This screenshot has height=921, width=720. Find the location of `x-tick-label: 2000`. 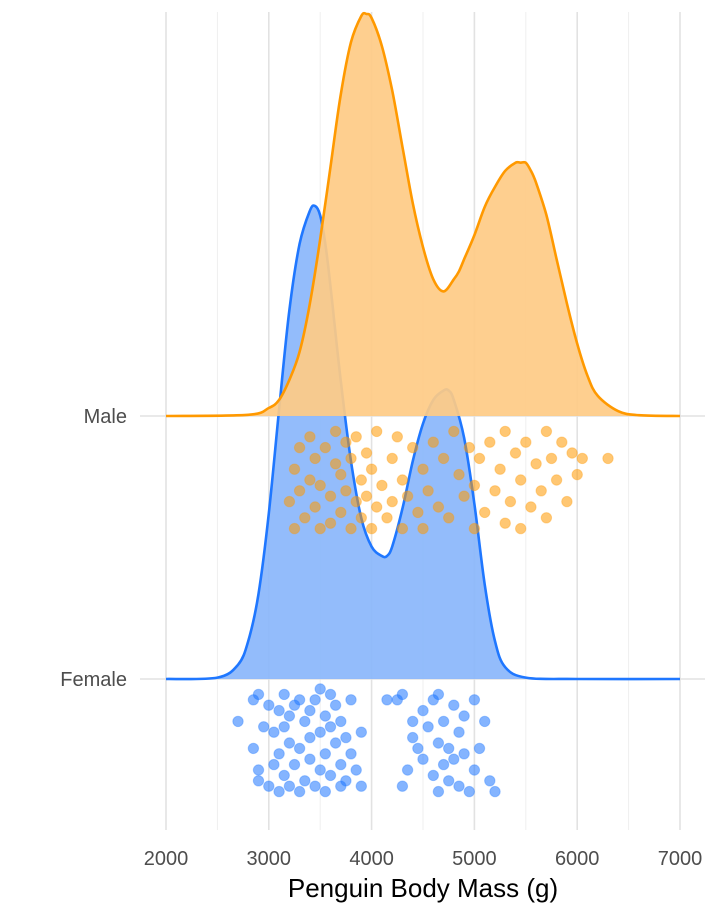

x-tick-label: 2000 is located at coordinates (166, 859).